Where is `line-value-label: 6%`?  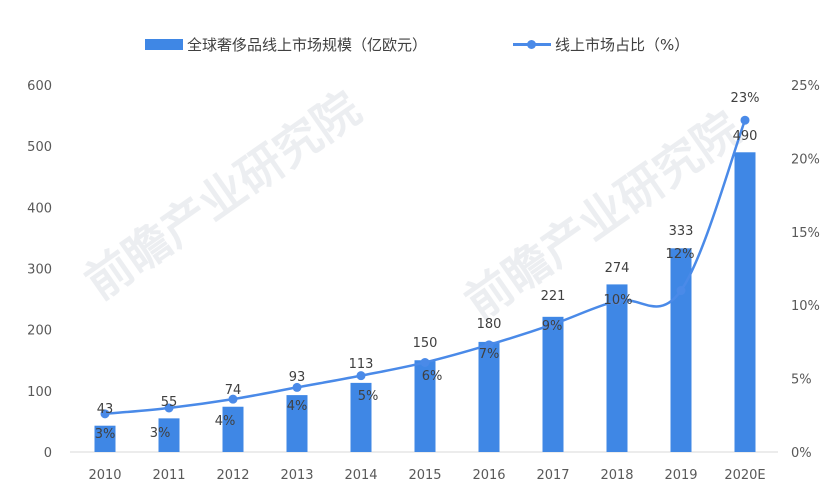 line-value-label: 6% is located at coordinates (432, 376).